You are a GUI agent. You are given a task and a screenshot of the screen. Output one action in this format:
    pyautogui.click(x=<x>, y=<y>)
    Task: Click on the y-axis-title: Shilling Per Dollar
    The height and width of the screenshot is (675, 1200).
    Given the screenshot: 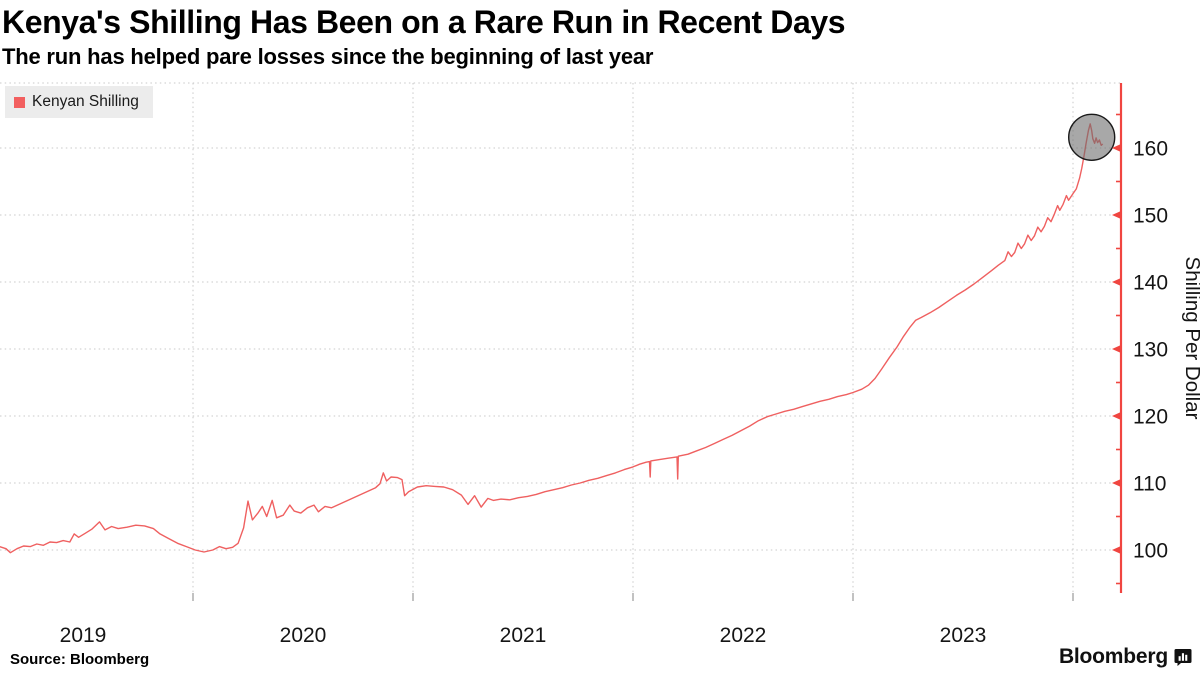 What is the action you would take?
    pyautogui.click(x=1190, y=338)
    